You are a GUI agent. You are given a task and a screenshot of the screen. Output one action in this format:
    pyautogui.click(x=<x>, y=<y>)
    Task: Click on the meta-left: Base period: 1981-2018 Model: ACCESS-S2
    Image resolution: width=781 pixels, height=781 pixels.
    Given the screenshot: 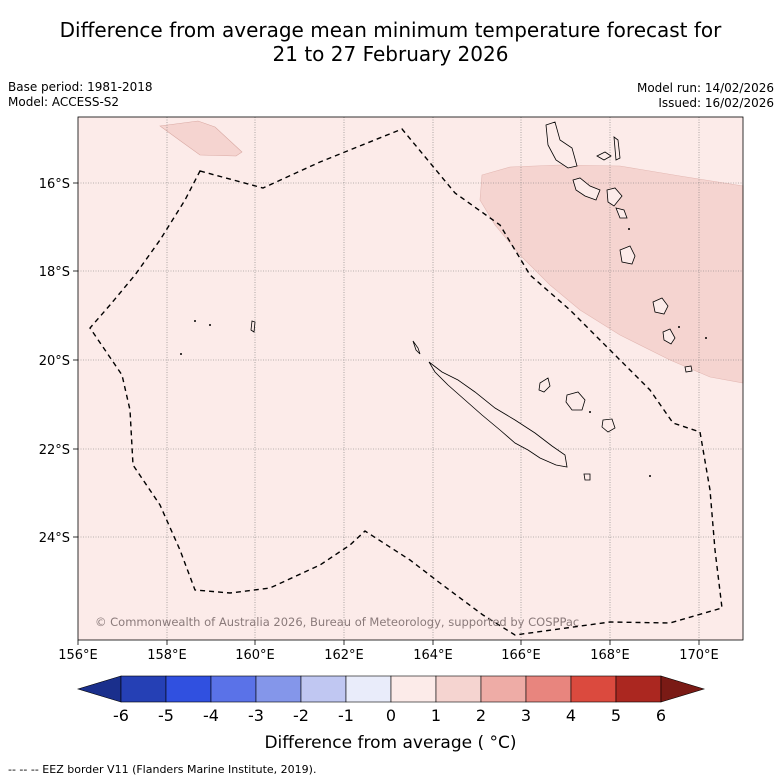 What is the action you would take?
    pyautogui.click(x=80, y=95)
    